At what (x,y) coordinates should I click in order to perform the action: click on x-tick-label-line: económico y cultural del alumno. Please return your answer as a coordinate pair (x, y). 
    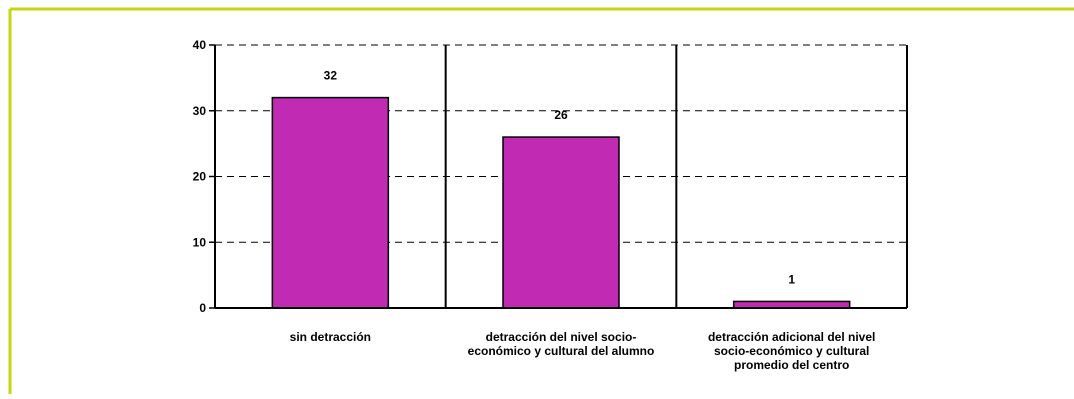
    Looking at the image, I should click on (561, 351).